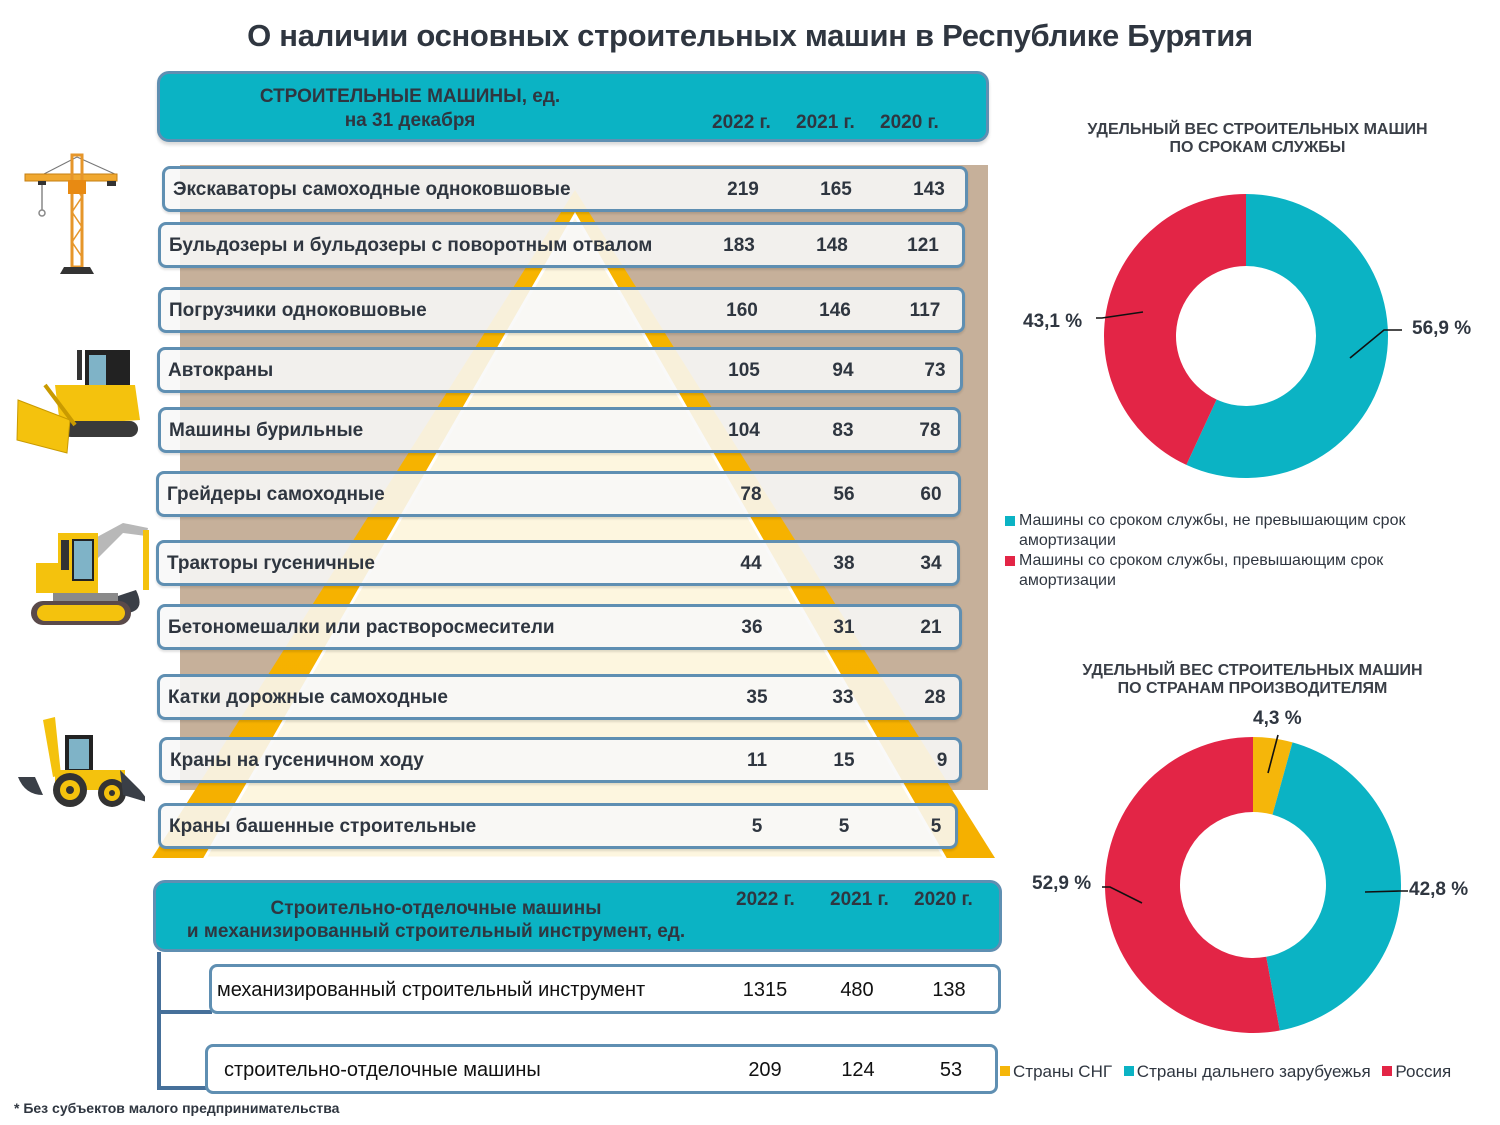 This screenshot has width=1500, height=1125. What do you see at coordinates (859, 899) in the screenshot?
I see `year-2021-header-2: 2021 г.` at bounding box center [859, 899].